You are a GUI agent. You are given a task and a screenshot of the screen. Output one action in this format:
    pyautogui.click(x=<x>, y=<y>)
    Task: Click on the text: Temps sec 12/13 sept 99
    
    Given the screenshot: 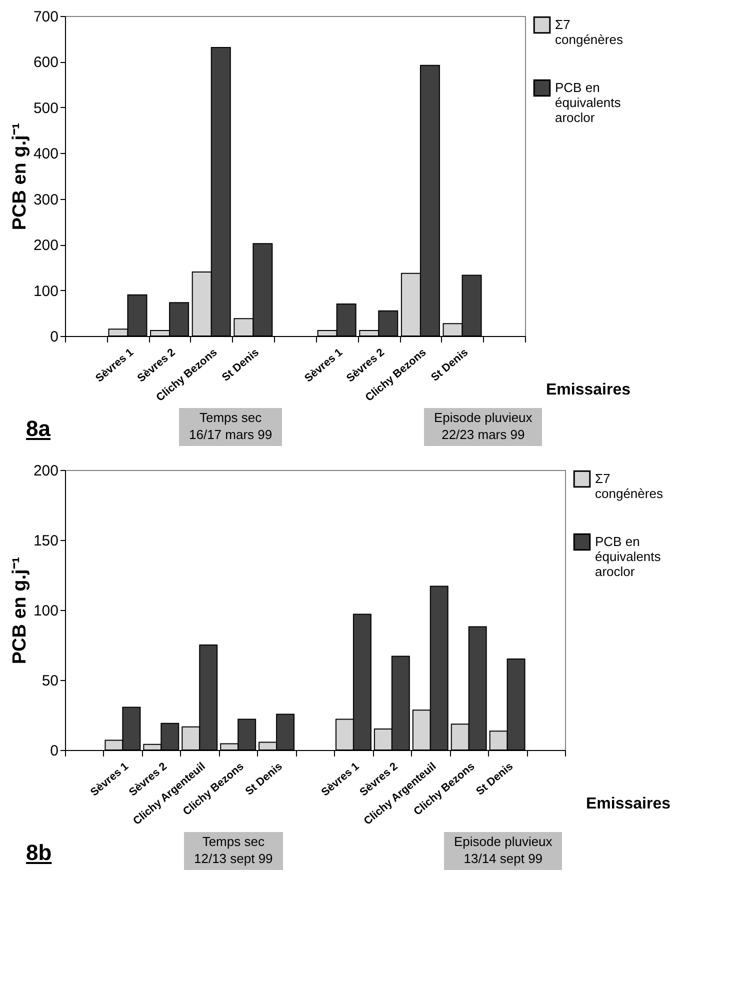 What is the action you would take?
    pyautogui.click(x=233, y=851)
    